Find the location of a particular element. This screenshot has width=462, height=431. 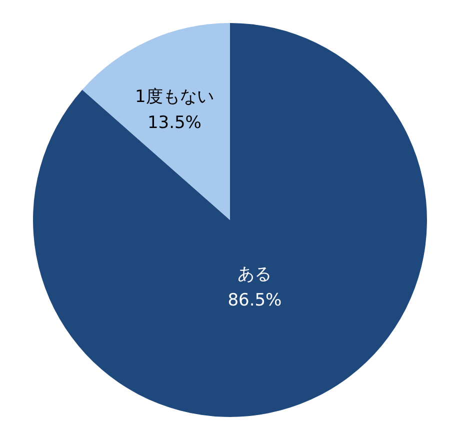

data-label: 86.5% is located at coordinates (255, 300).